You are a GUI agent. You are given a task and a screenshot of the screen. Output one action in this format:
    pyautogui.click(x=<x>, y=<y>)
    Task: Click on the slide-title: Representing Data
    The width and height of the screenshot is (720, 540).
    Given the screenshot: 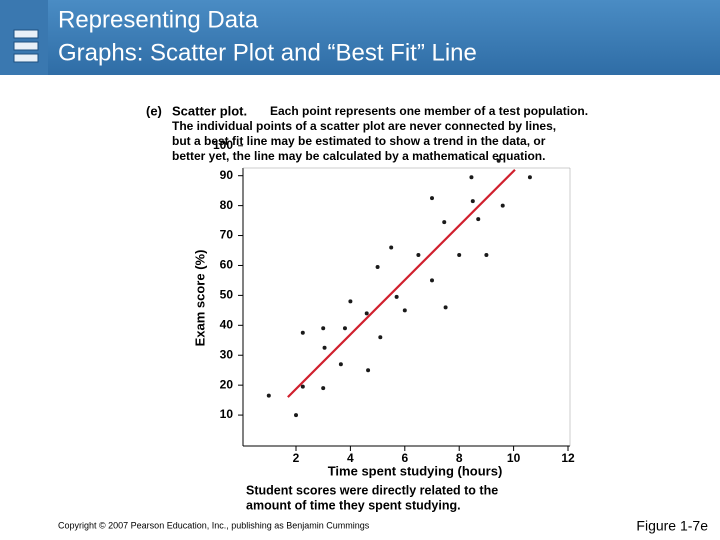 What is the action you would take?
    pyautogui.click(x=158, y=19)
    